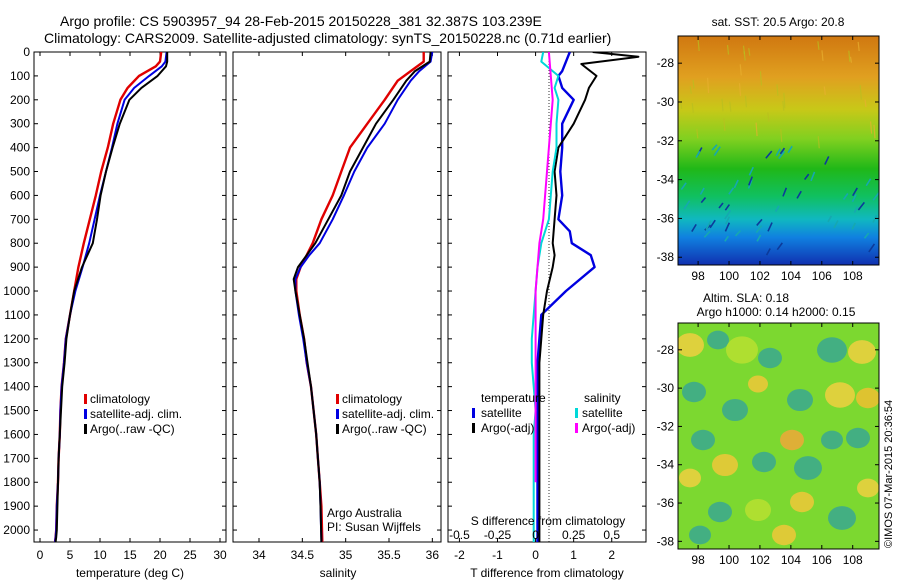  Describe the element at coordinates (666, 426) in the screenshot. I see `map-y-tick-label: -32` at that location.